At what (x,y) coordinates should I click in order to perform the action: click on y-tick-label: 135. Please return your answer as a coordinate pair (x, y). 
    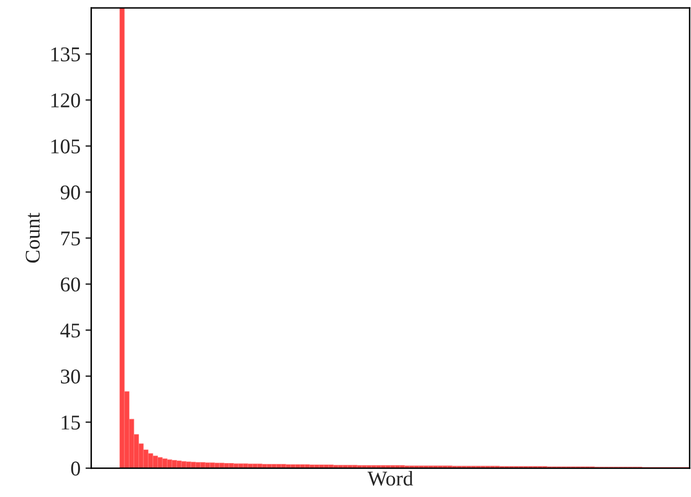
    Looking at the image, I should click on (65, 54).